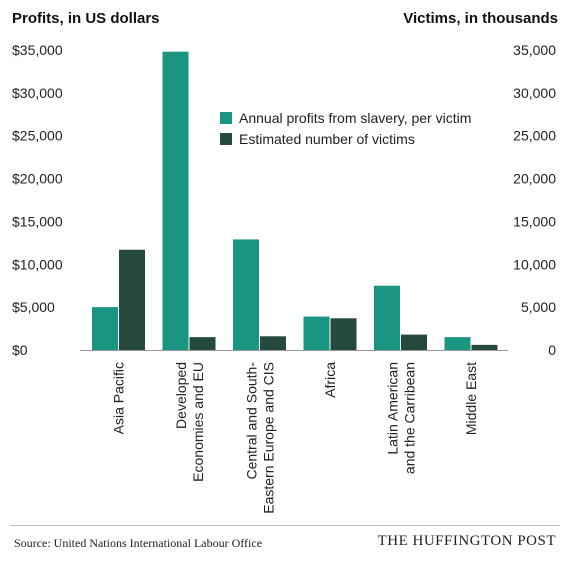 The image size is (570, 567). I want to click on category-label: DevelopedEconomies and EU, so click(189, 422).